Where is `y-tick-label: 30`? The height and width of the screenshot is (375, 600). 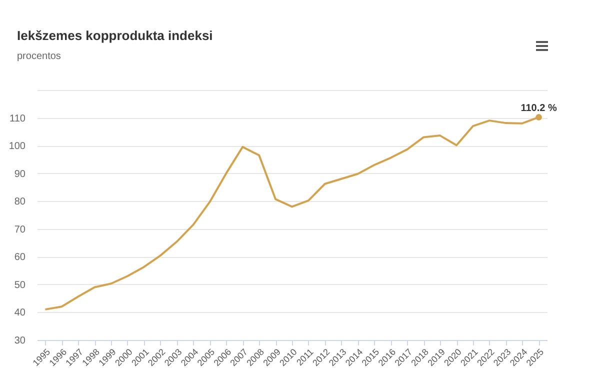 y-tick-label: 30 is located at coordinates (20, 341).